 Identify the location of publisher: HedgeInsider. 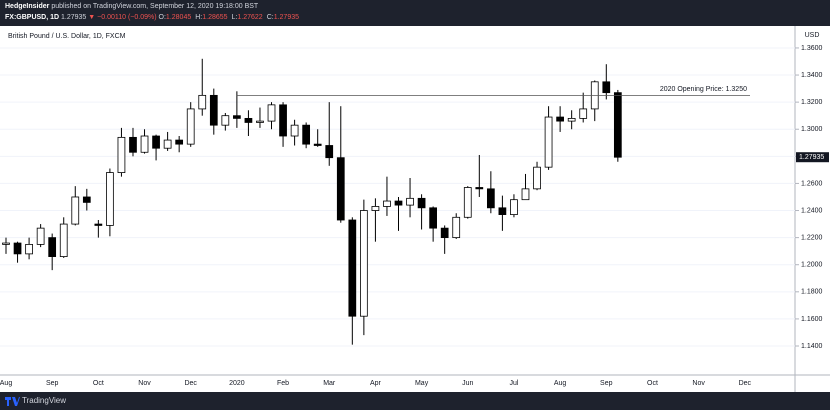
(27, 6).